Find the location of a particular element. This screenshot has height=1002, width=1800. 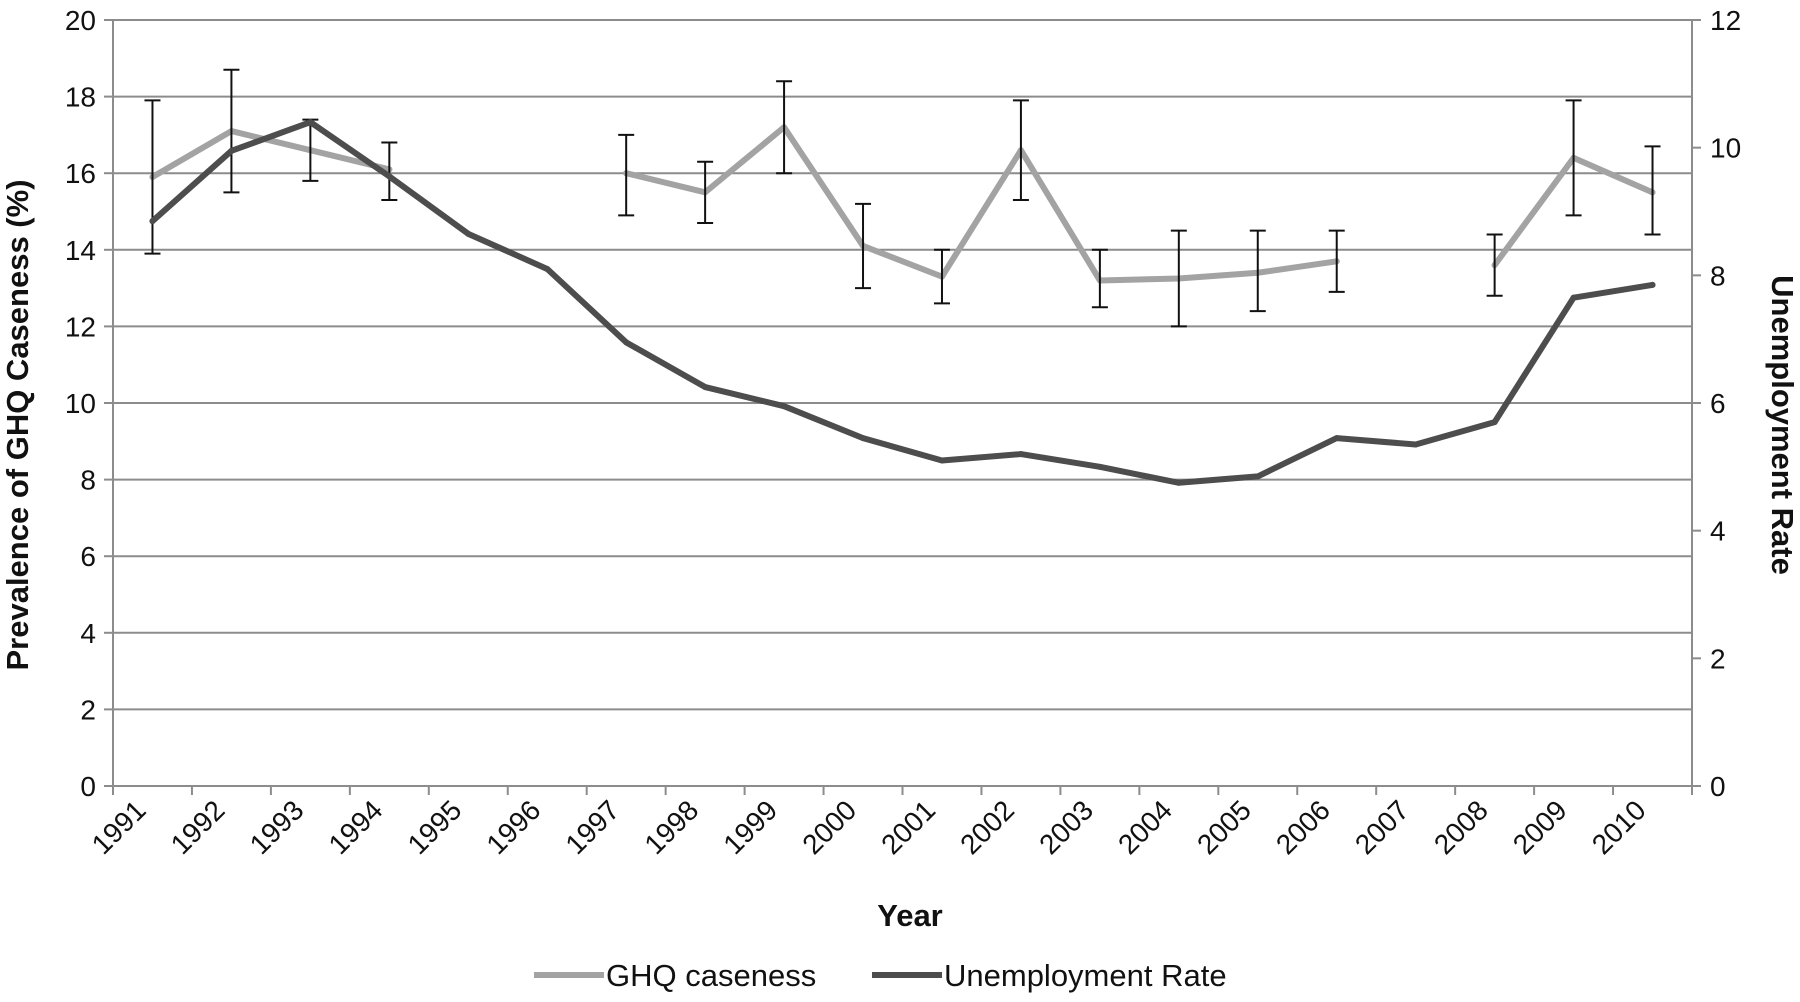

x-tick-label-2008: 2008 is located at coordinates (1461, 827).